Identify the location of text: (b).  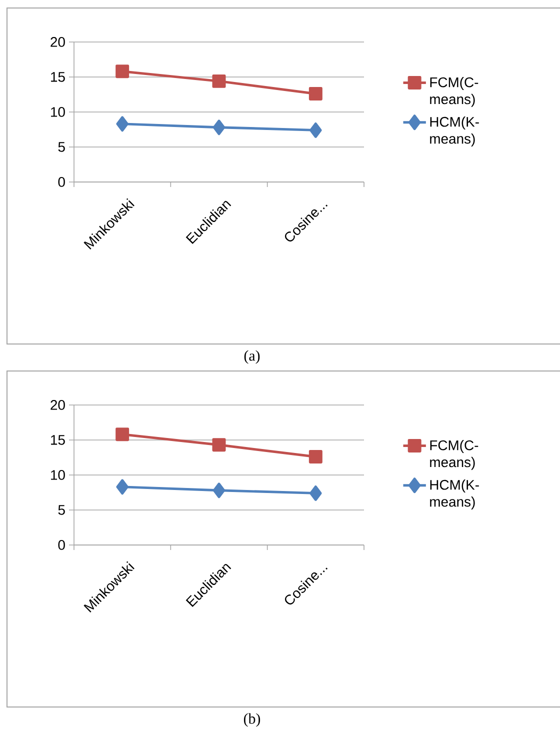
(252, 720).